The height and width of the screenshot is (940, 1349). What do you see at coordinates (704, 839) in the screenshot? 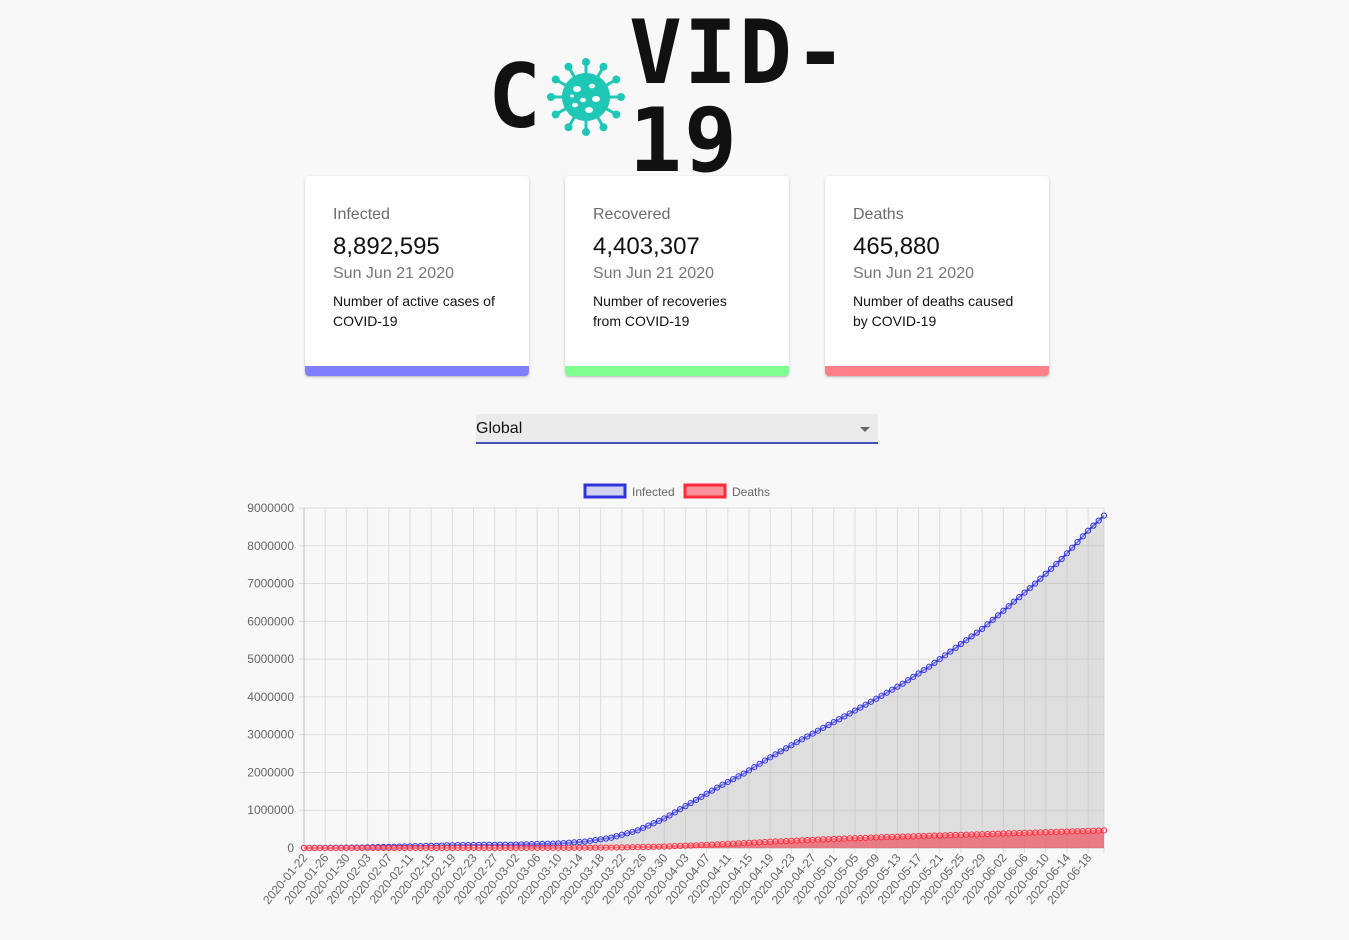
I see `series-area` at bounding box center [704, 839].